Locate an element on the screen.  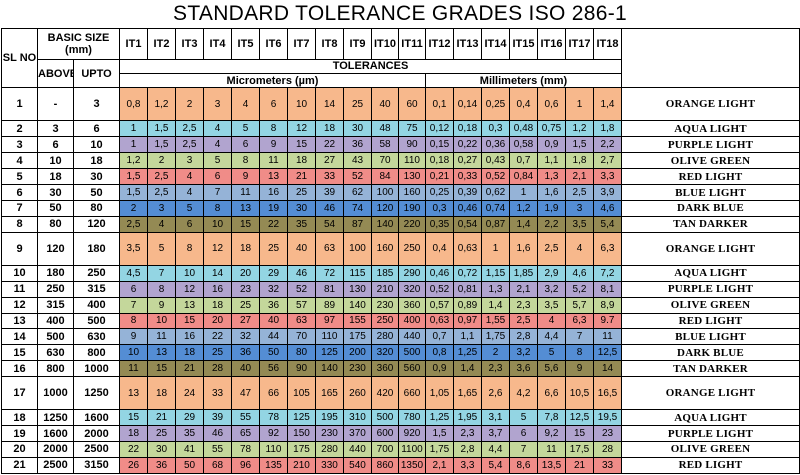
tolerance-value: 130 is located at coordinates (357, 289).